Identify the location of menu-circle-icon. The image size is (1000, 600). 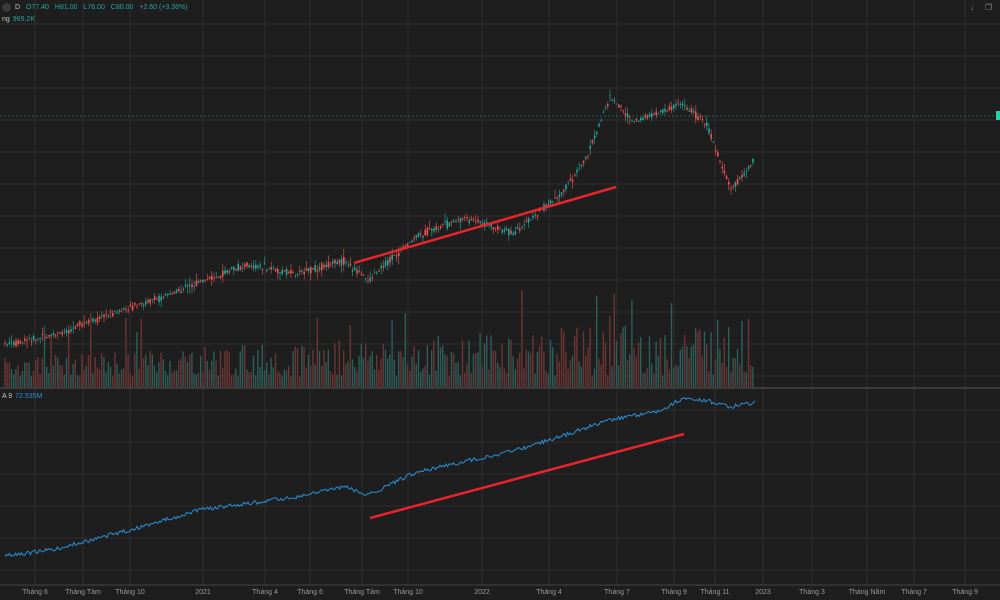
(6, 7).